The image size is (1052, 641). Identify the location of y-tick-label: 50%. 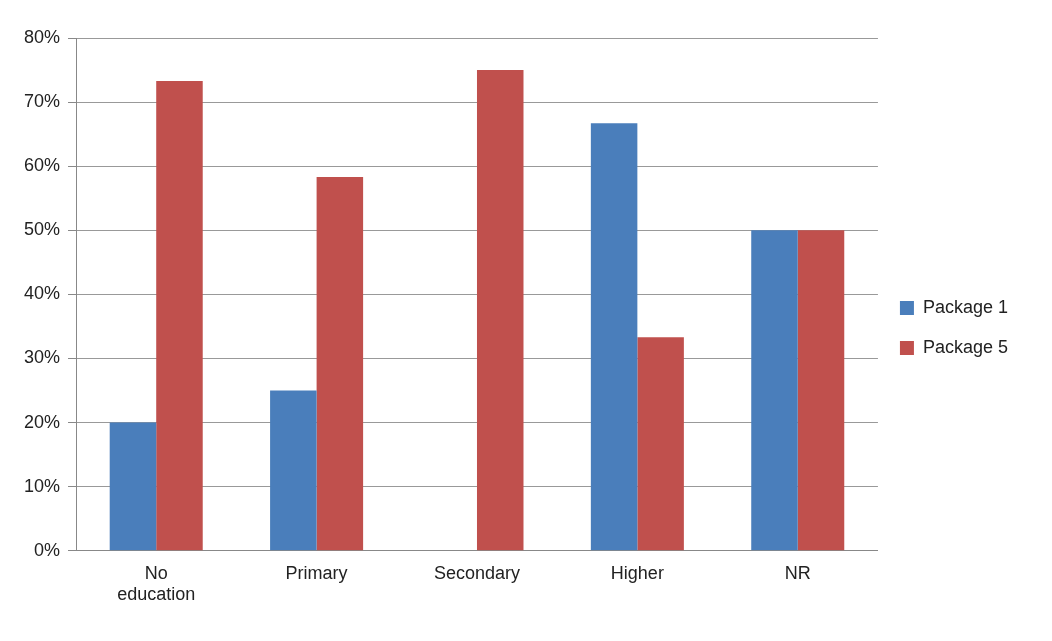
(42, 229).